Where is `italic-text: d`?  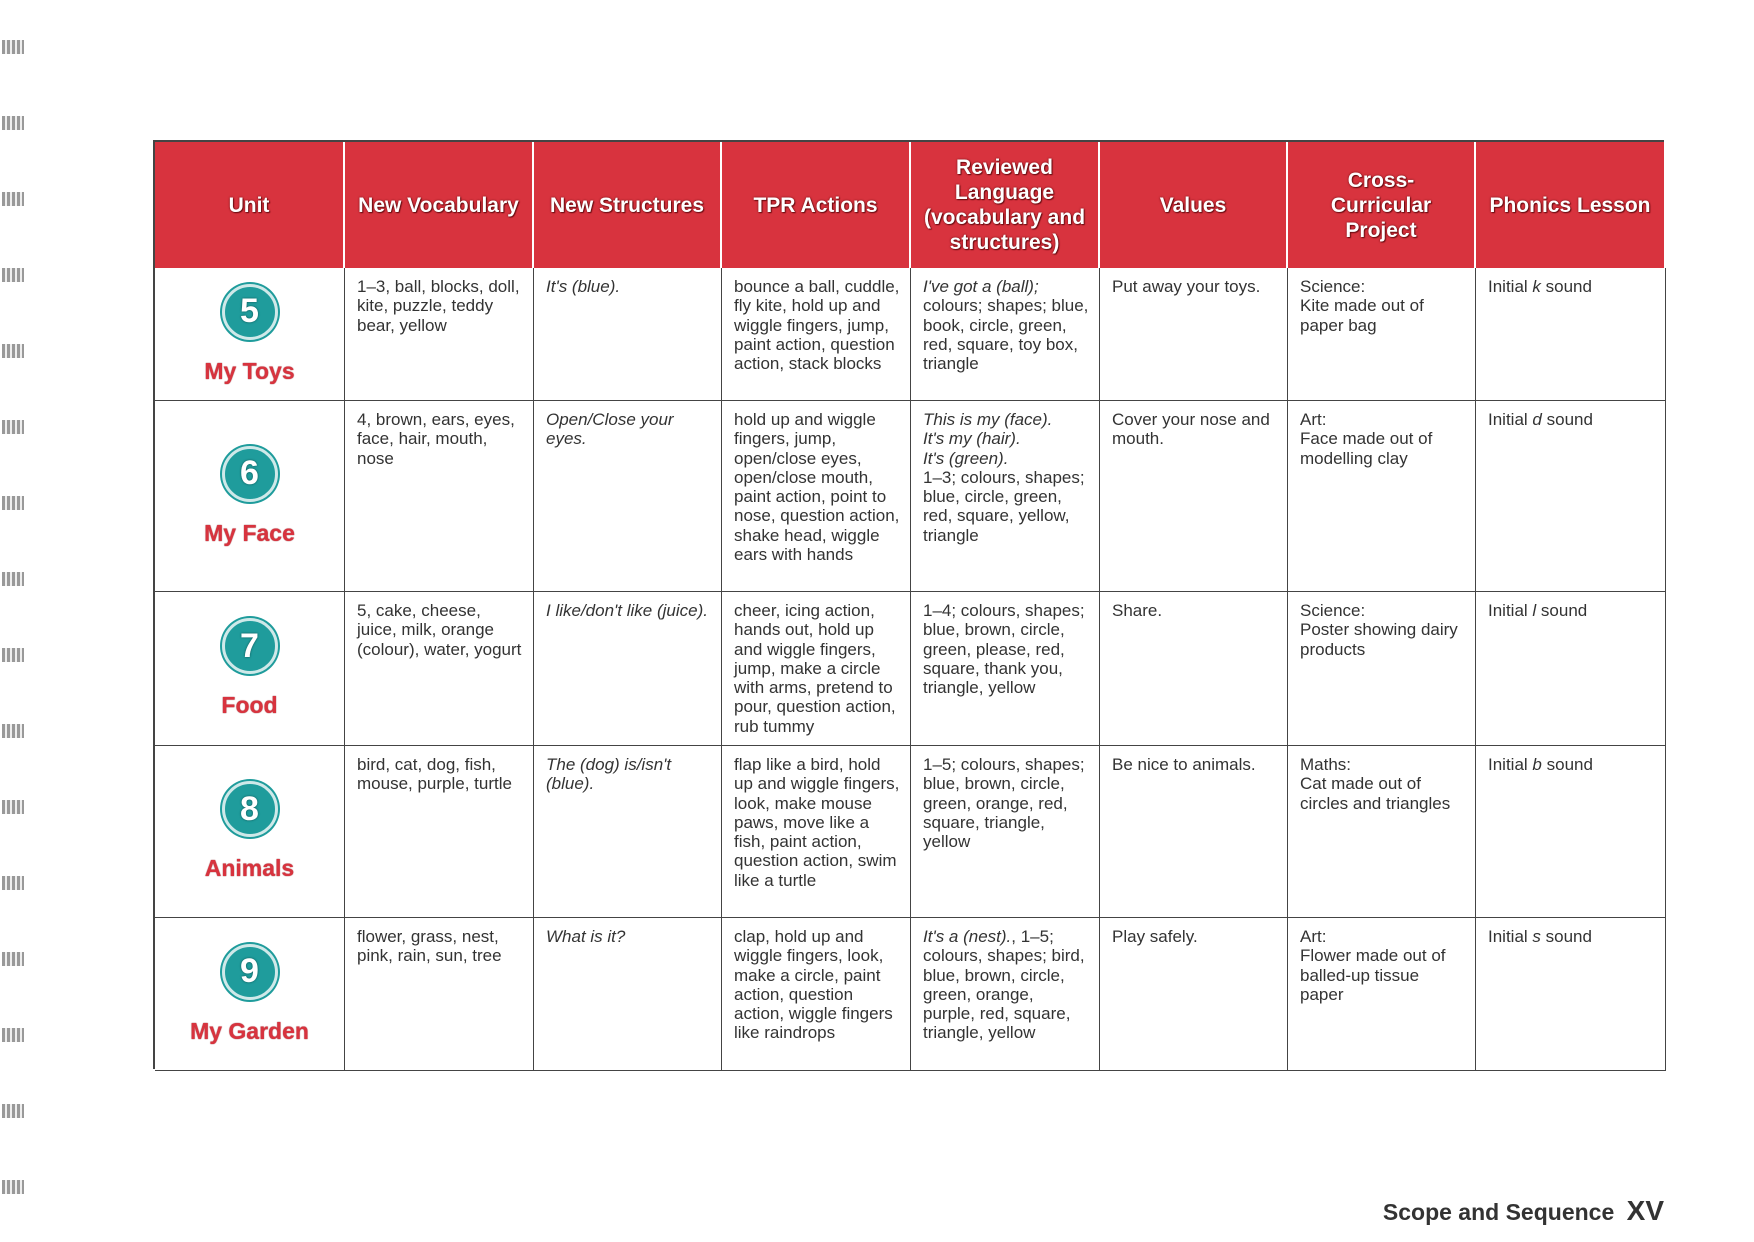
italic-text: d is located at coordinates (1537, 419).